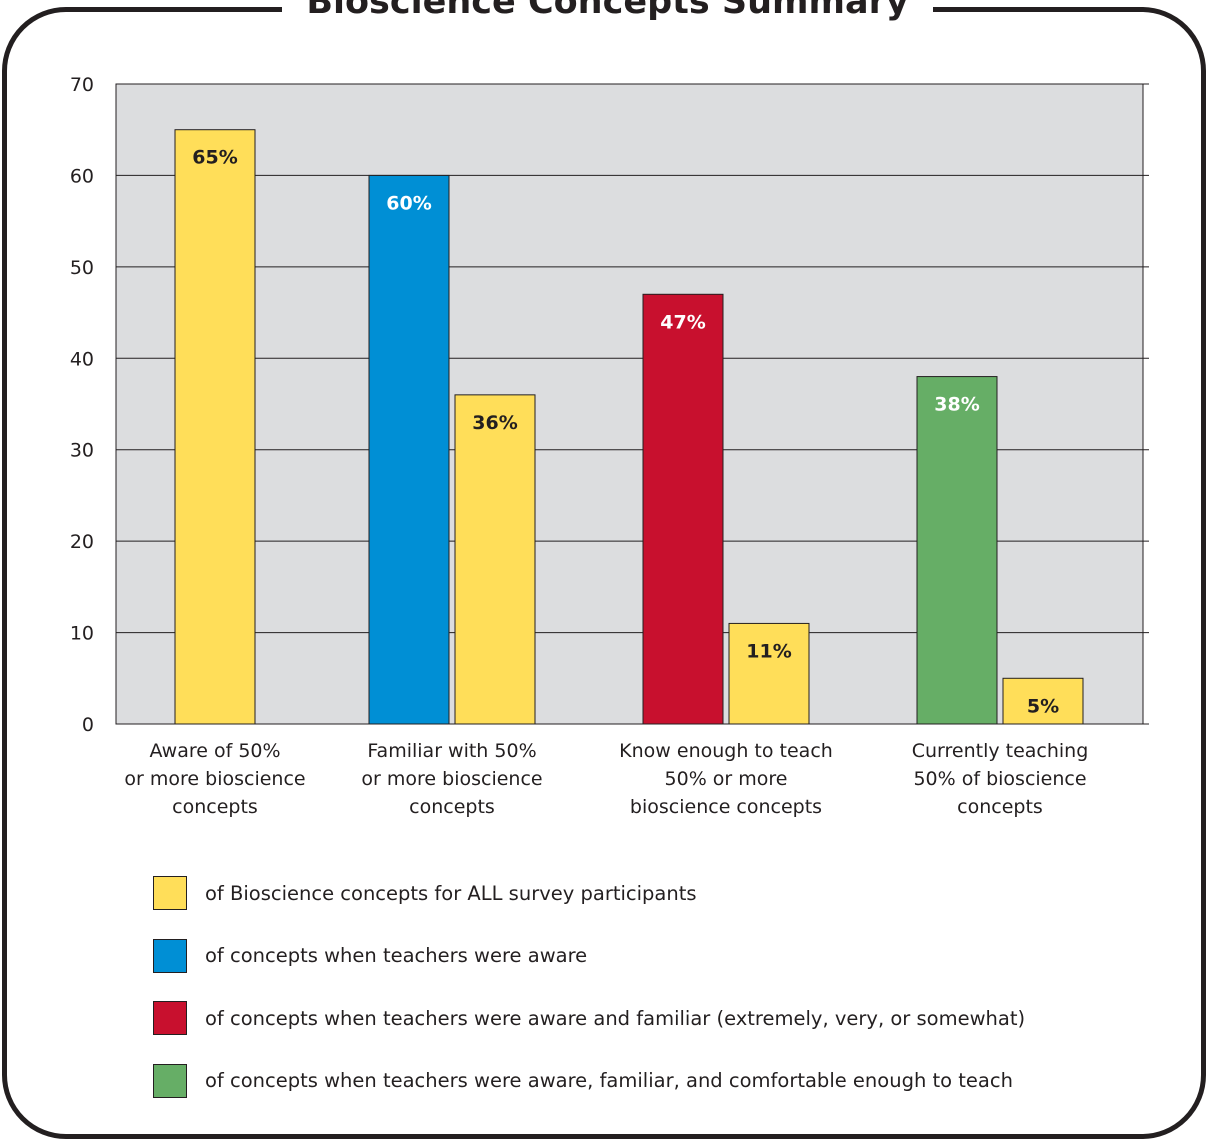 The image size is (1215, 1147). I want to click on x-tick-label: bioscience concepts, so click(726, 807).